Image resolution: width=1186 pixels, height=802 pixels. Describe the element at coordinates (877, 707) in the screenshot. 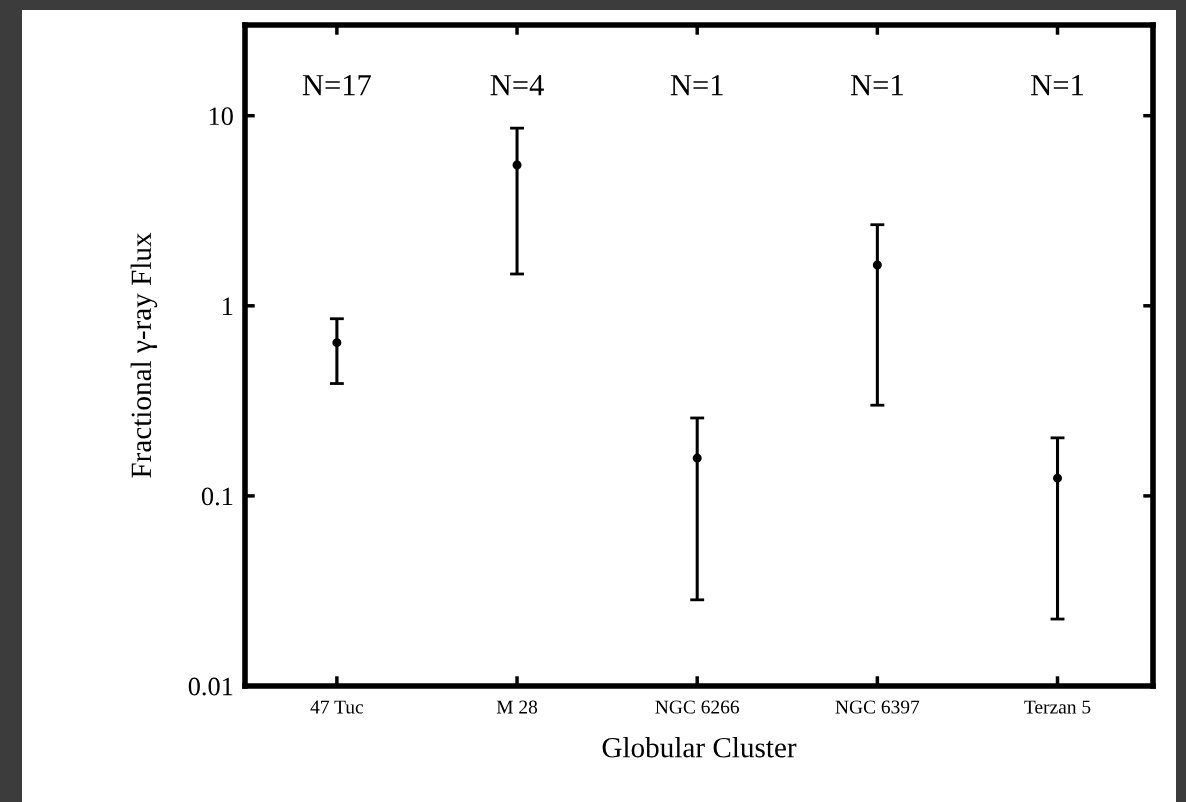

I see `x-tick-label: NGC 6397` at that location.